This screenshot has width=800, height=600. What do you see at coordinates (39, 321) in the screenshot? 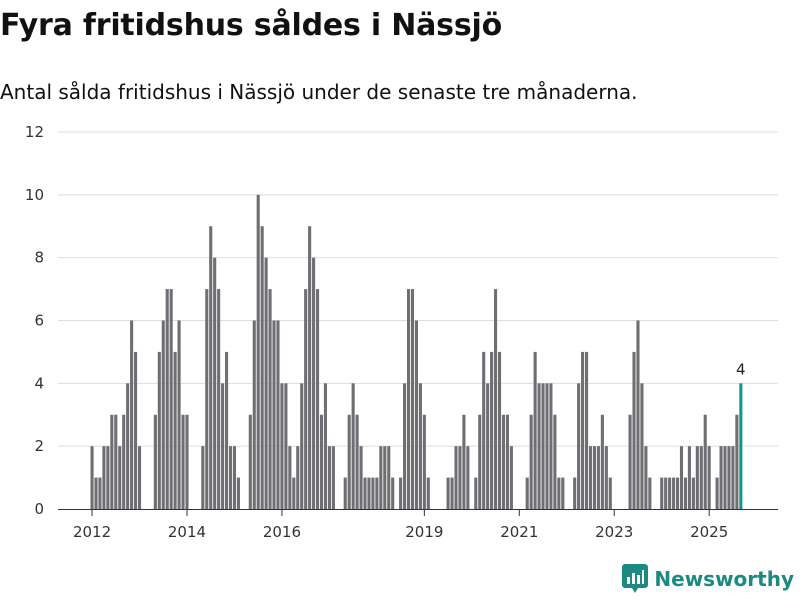
I see `y-tick-label: 6` at bounding box center [39, 321].